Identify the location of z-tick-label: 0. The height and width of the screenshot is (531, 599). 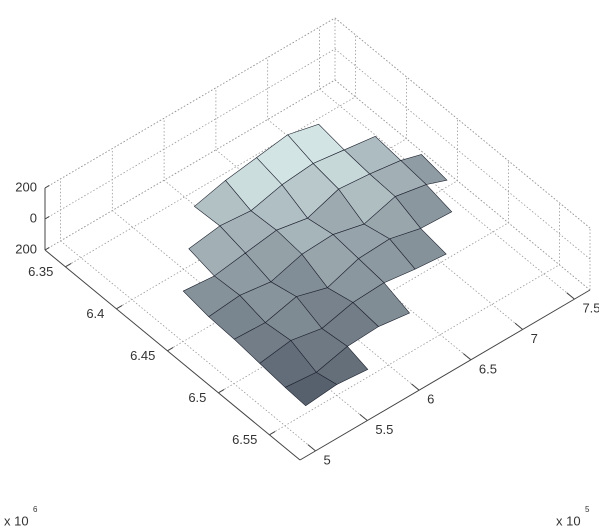
(33, 217).